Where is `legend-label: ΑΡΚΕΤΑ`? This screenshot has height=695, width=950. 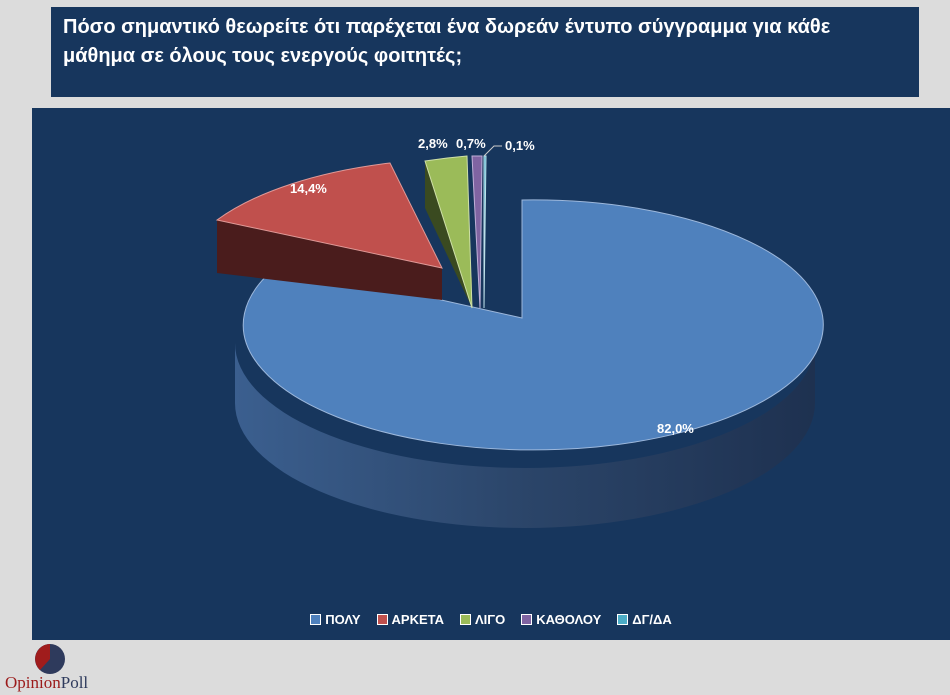 legend-label: ΑΡΚΕΤΑ is located at coordinates (417, 619).